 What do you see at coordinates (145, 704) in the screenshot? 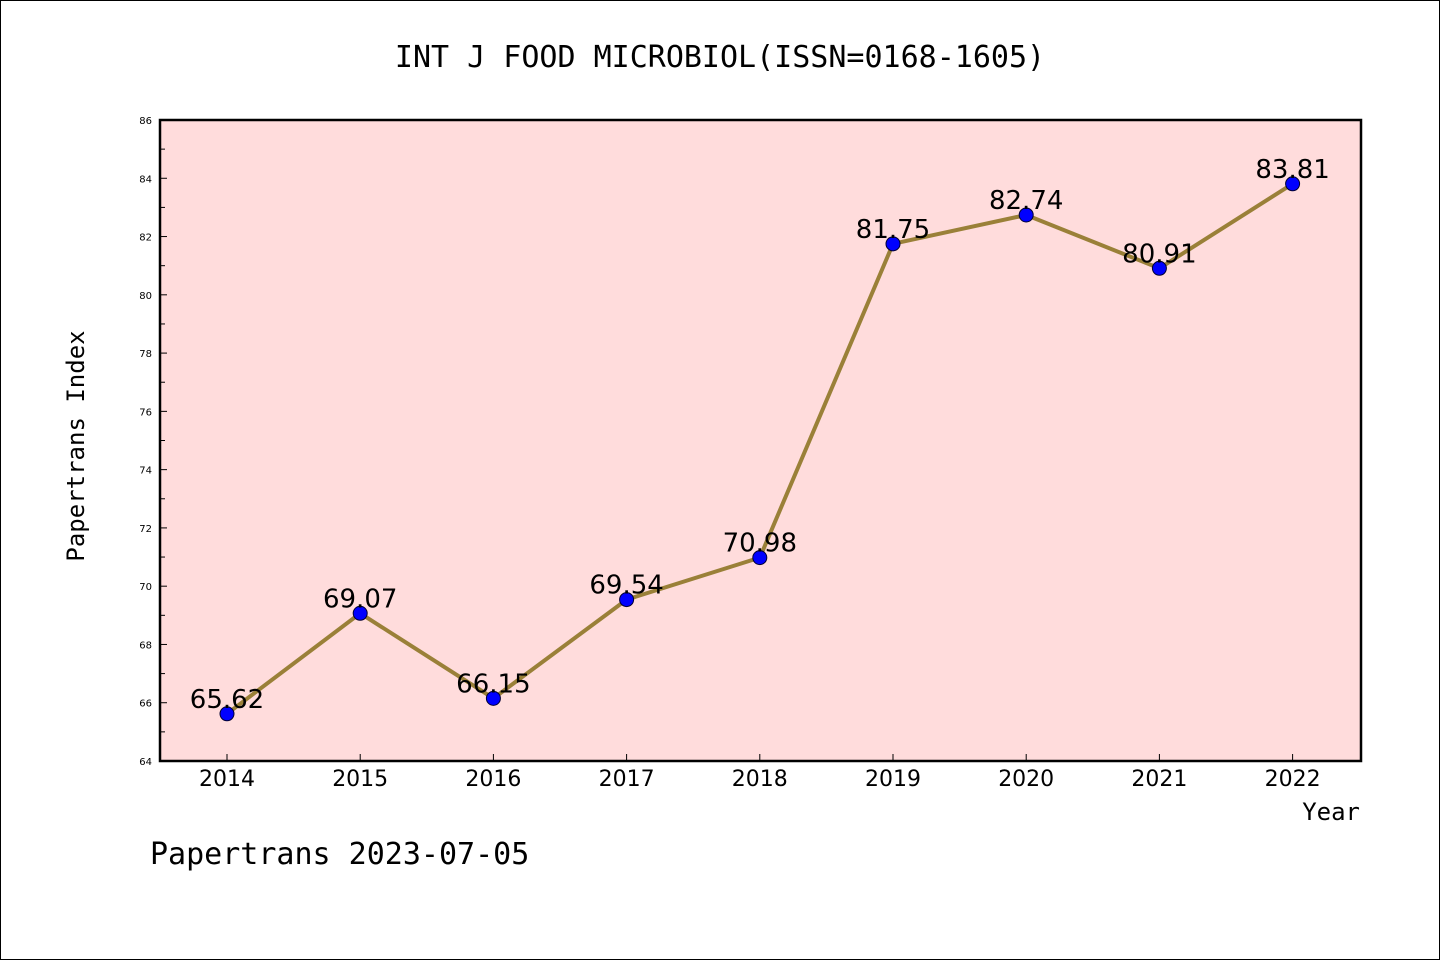
I see `y-tick-label: 66` at bounding box center [145, 704].